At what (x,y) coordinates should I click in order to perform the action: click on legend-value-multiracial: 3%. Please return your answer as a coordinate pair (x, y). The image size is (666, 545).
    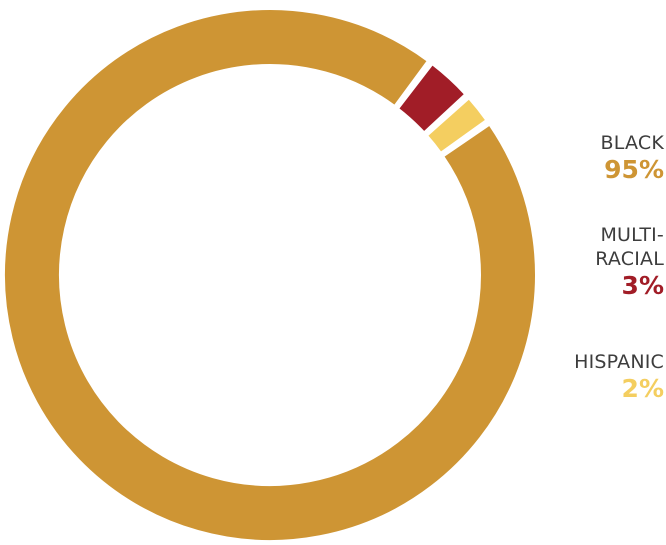
    Looking at the image, I should click on (642, 285).